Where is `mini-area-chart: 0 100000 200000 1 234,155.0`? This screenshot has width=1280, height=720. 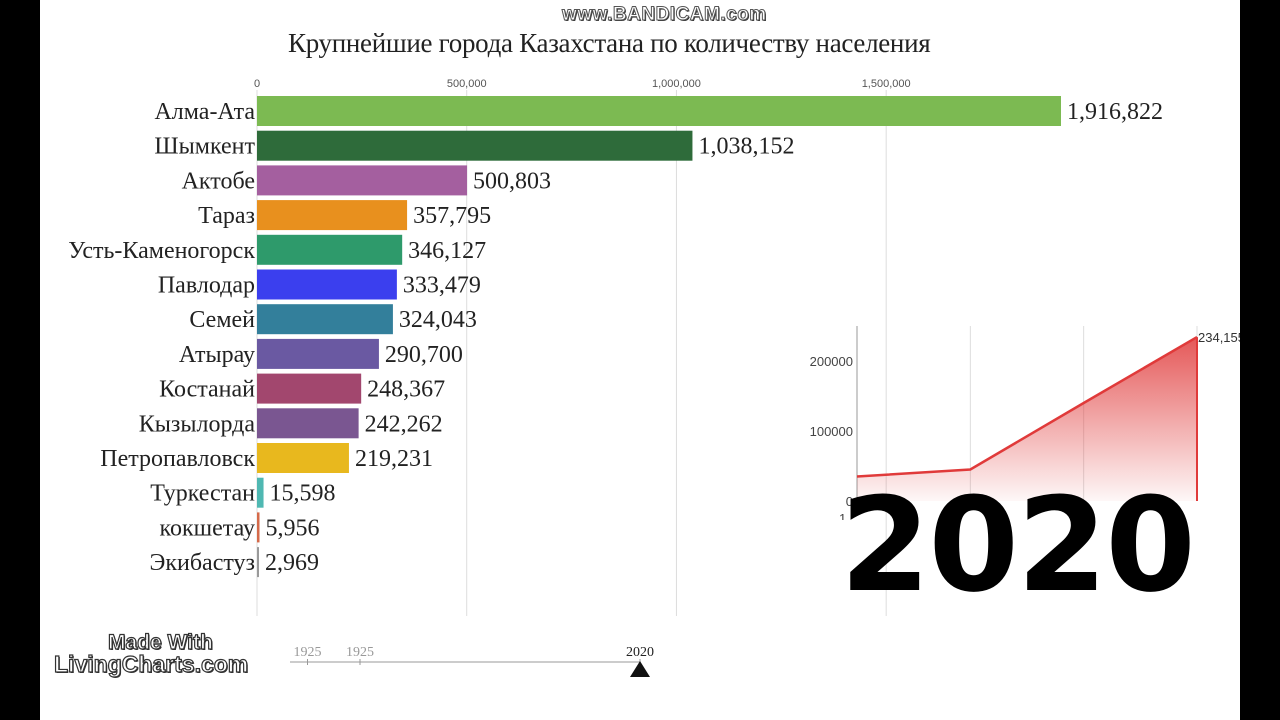 mini-area-chart: 0 100000 200000 1 234,155.0 is located at coordinates (1025, 423).